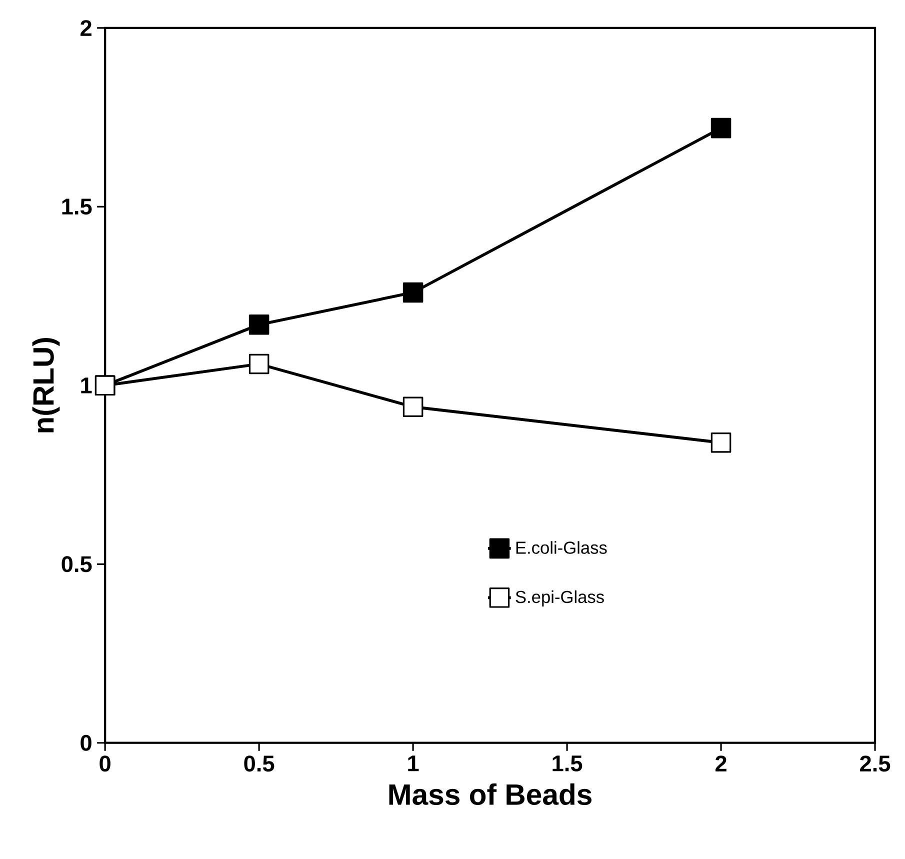 The image size is (905, 859). What do you see at coordinates (86, 386) in the screenshot?
I see `y-tick-label: 1` at bounding box center [86, 386].